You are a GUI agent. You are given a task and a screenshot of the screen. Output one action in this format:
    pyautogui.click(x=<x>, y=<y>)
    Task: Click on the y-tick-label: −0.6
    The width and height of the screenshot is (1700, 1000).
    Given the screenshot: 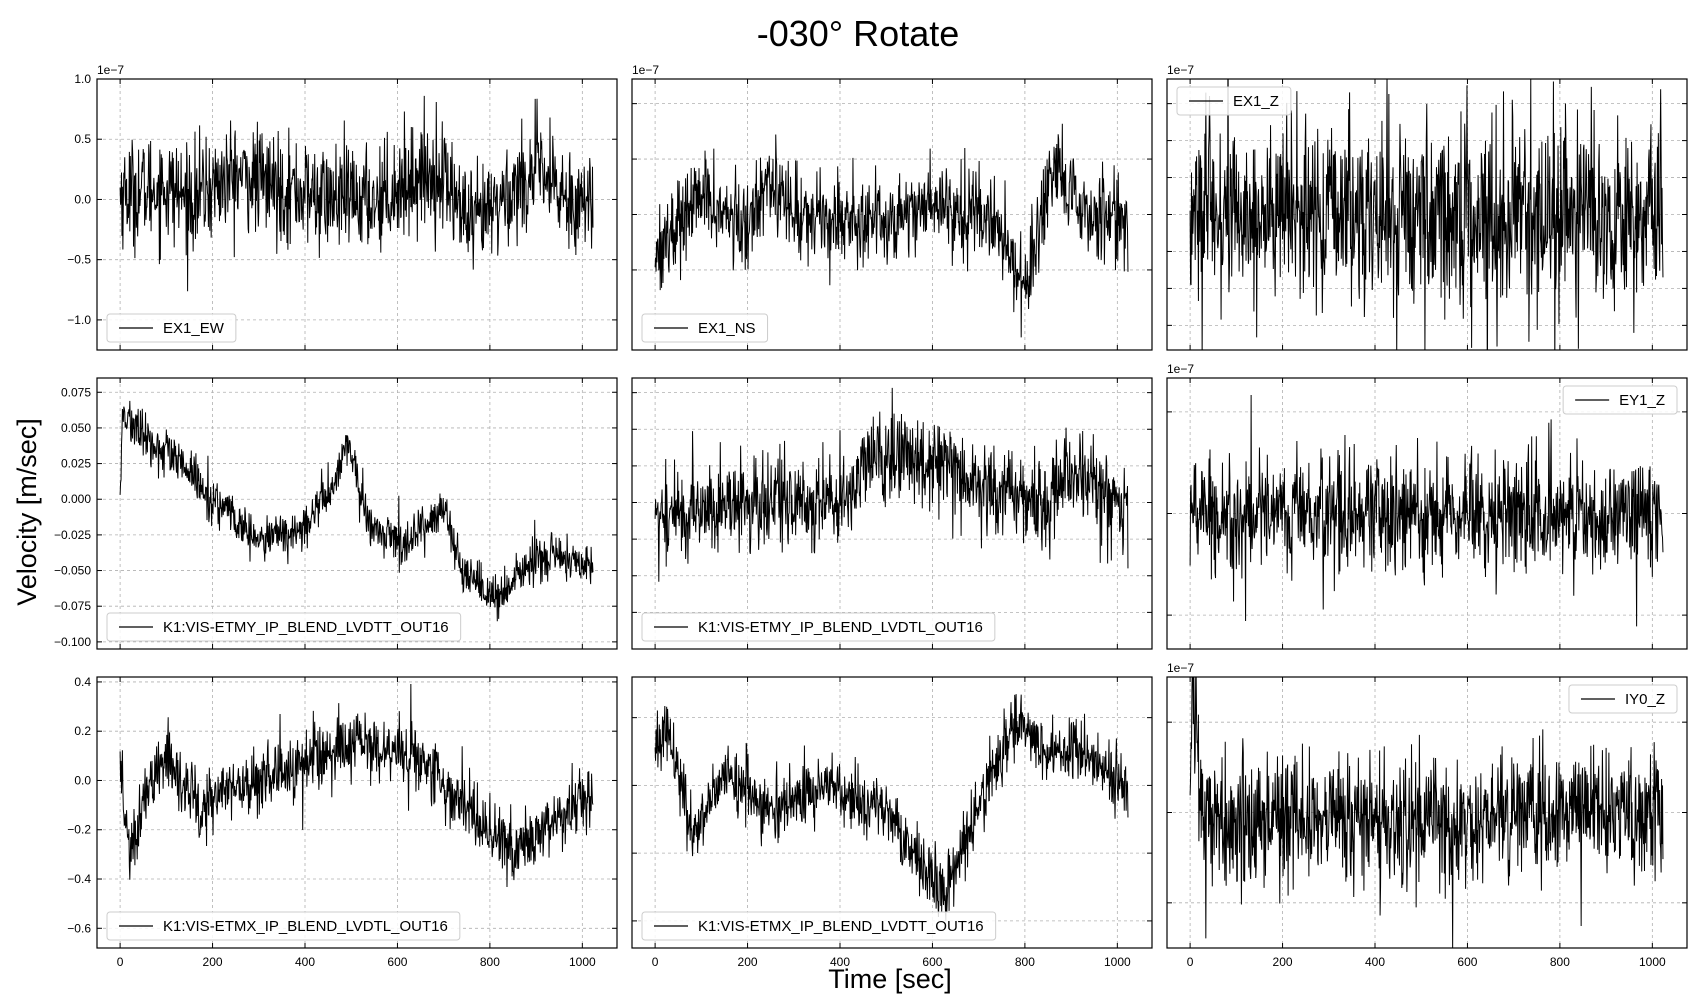 What is the action you would take?
    pyautogui.click(x=79, y=928)
    